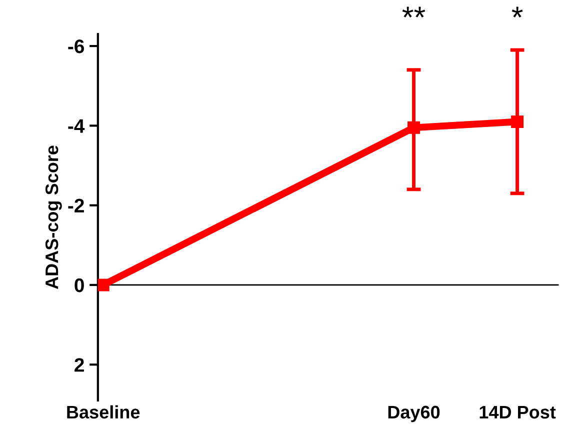 This screenshot has width=576, height=426. I want to click on y-axis-title: ADAS-cog Score, so click(53, 218).